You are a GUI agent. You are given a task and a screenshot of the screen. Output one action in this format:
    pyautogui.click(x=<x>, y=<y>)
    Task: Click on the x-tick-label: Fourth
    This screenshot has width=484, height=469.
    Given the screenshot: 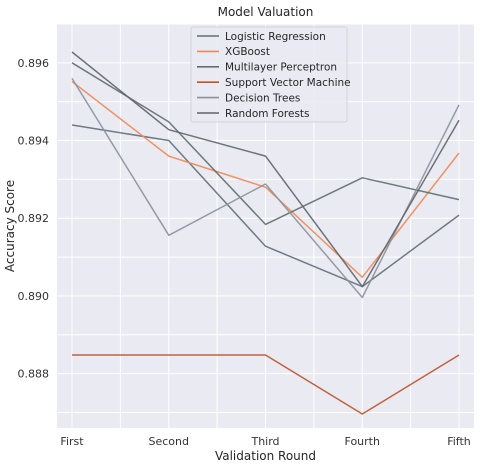 What is the action you would take?
    pyautogui.click(x=362, y=441)
    